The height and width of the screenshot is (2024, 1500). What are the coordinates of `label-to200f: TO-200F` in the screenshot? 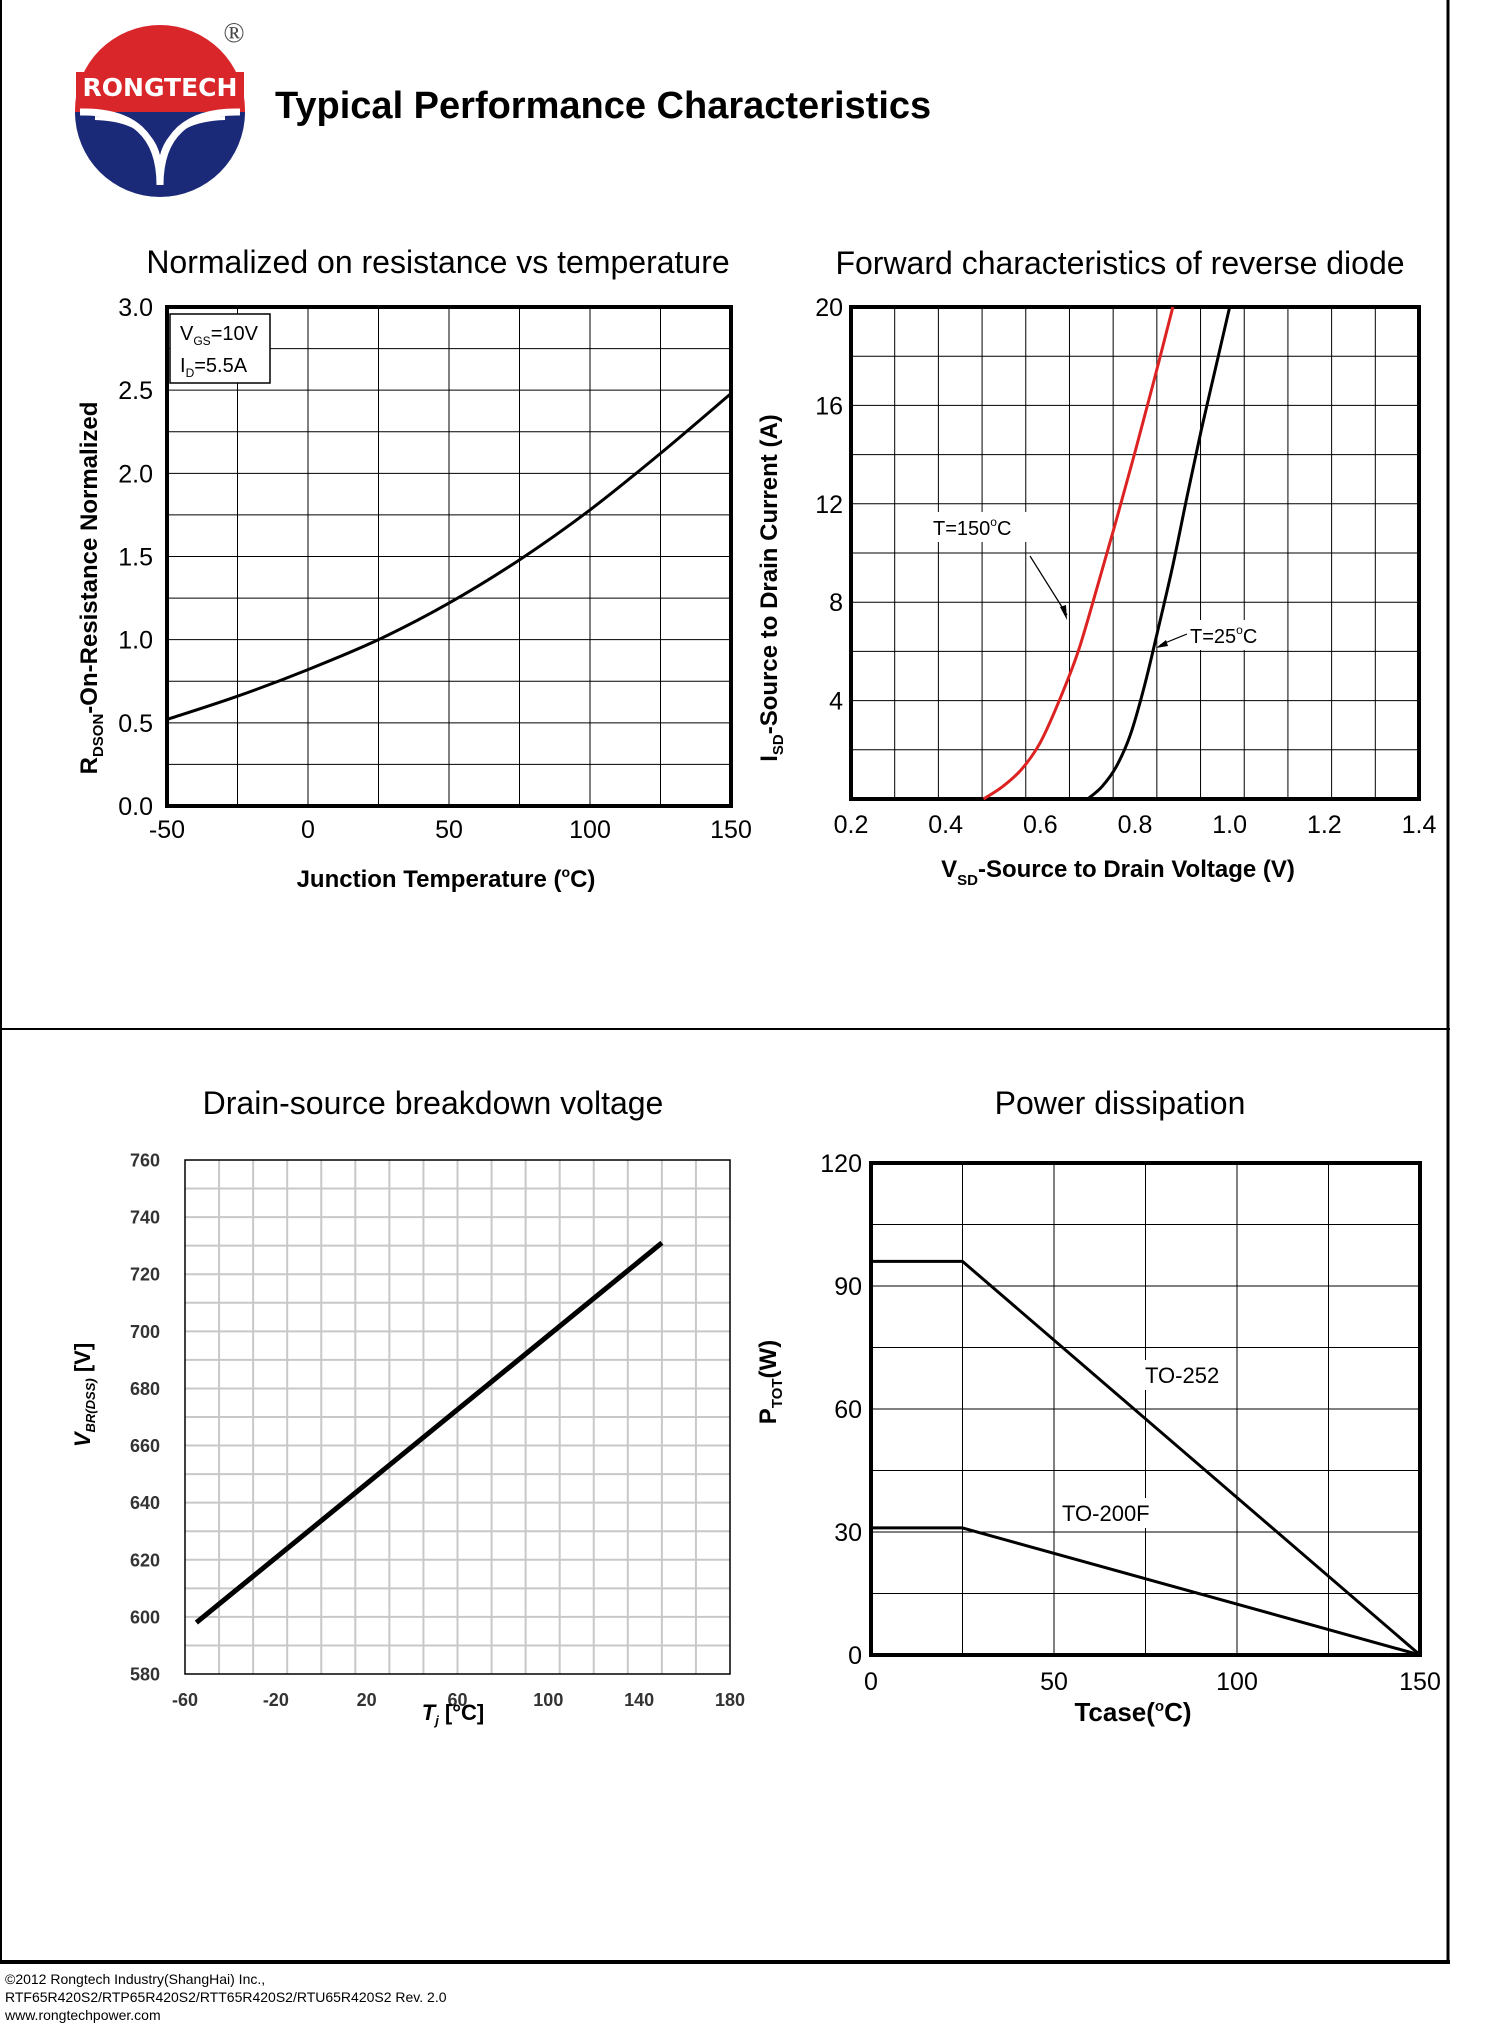 It's located at (1110, 1513).